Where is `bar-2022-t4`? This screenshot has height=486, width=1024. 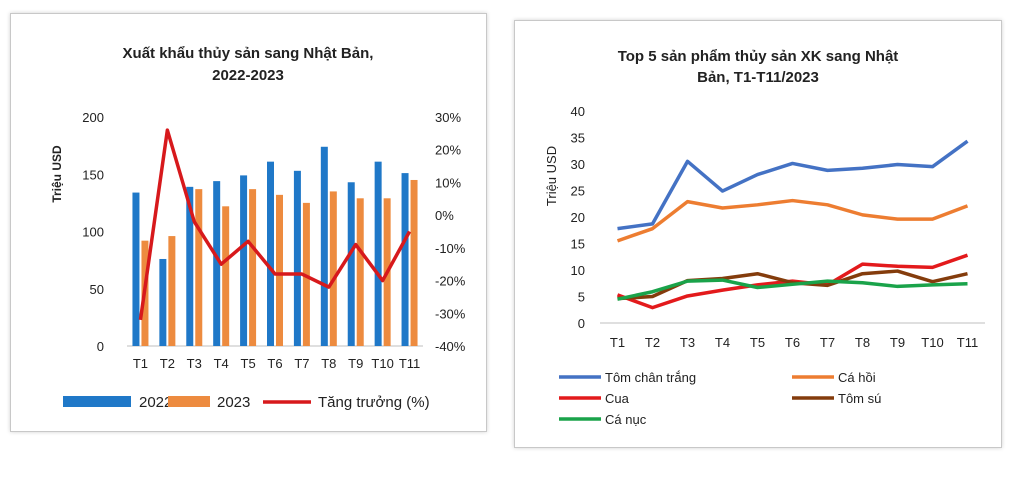
bar-2022-t4 is located at coordinates (217, 263).